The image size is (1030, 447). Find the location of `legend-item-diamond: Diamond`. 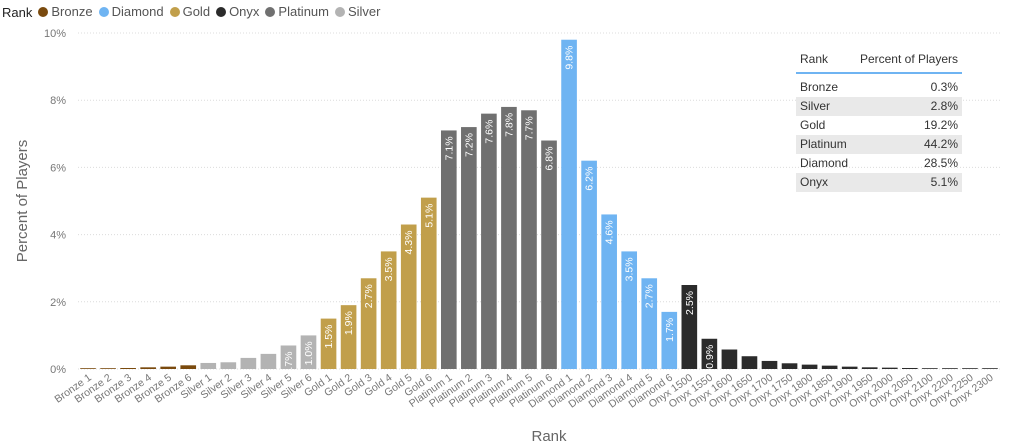

legend-item-diamond: Diamond is located at coordinates (131, 12).